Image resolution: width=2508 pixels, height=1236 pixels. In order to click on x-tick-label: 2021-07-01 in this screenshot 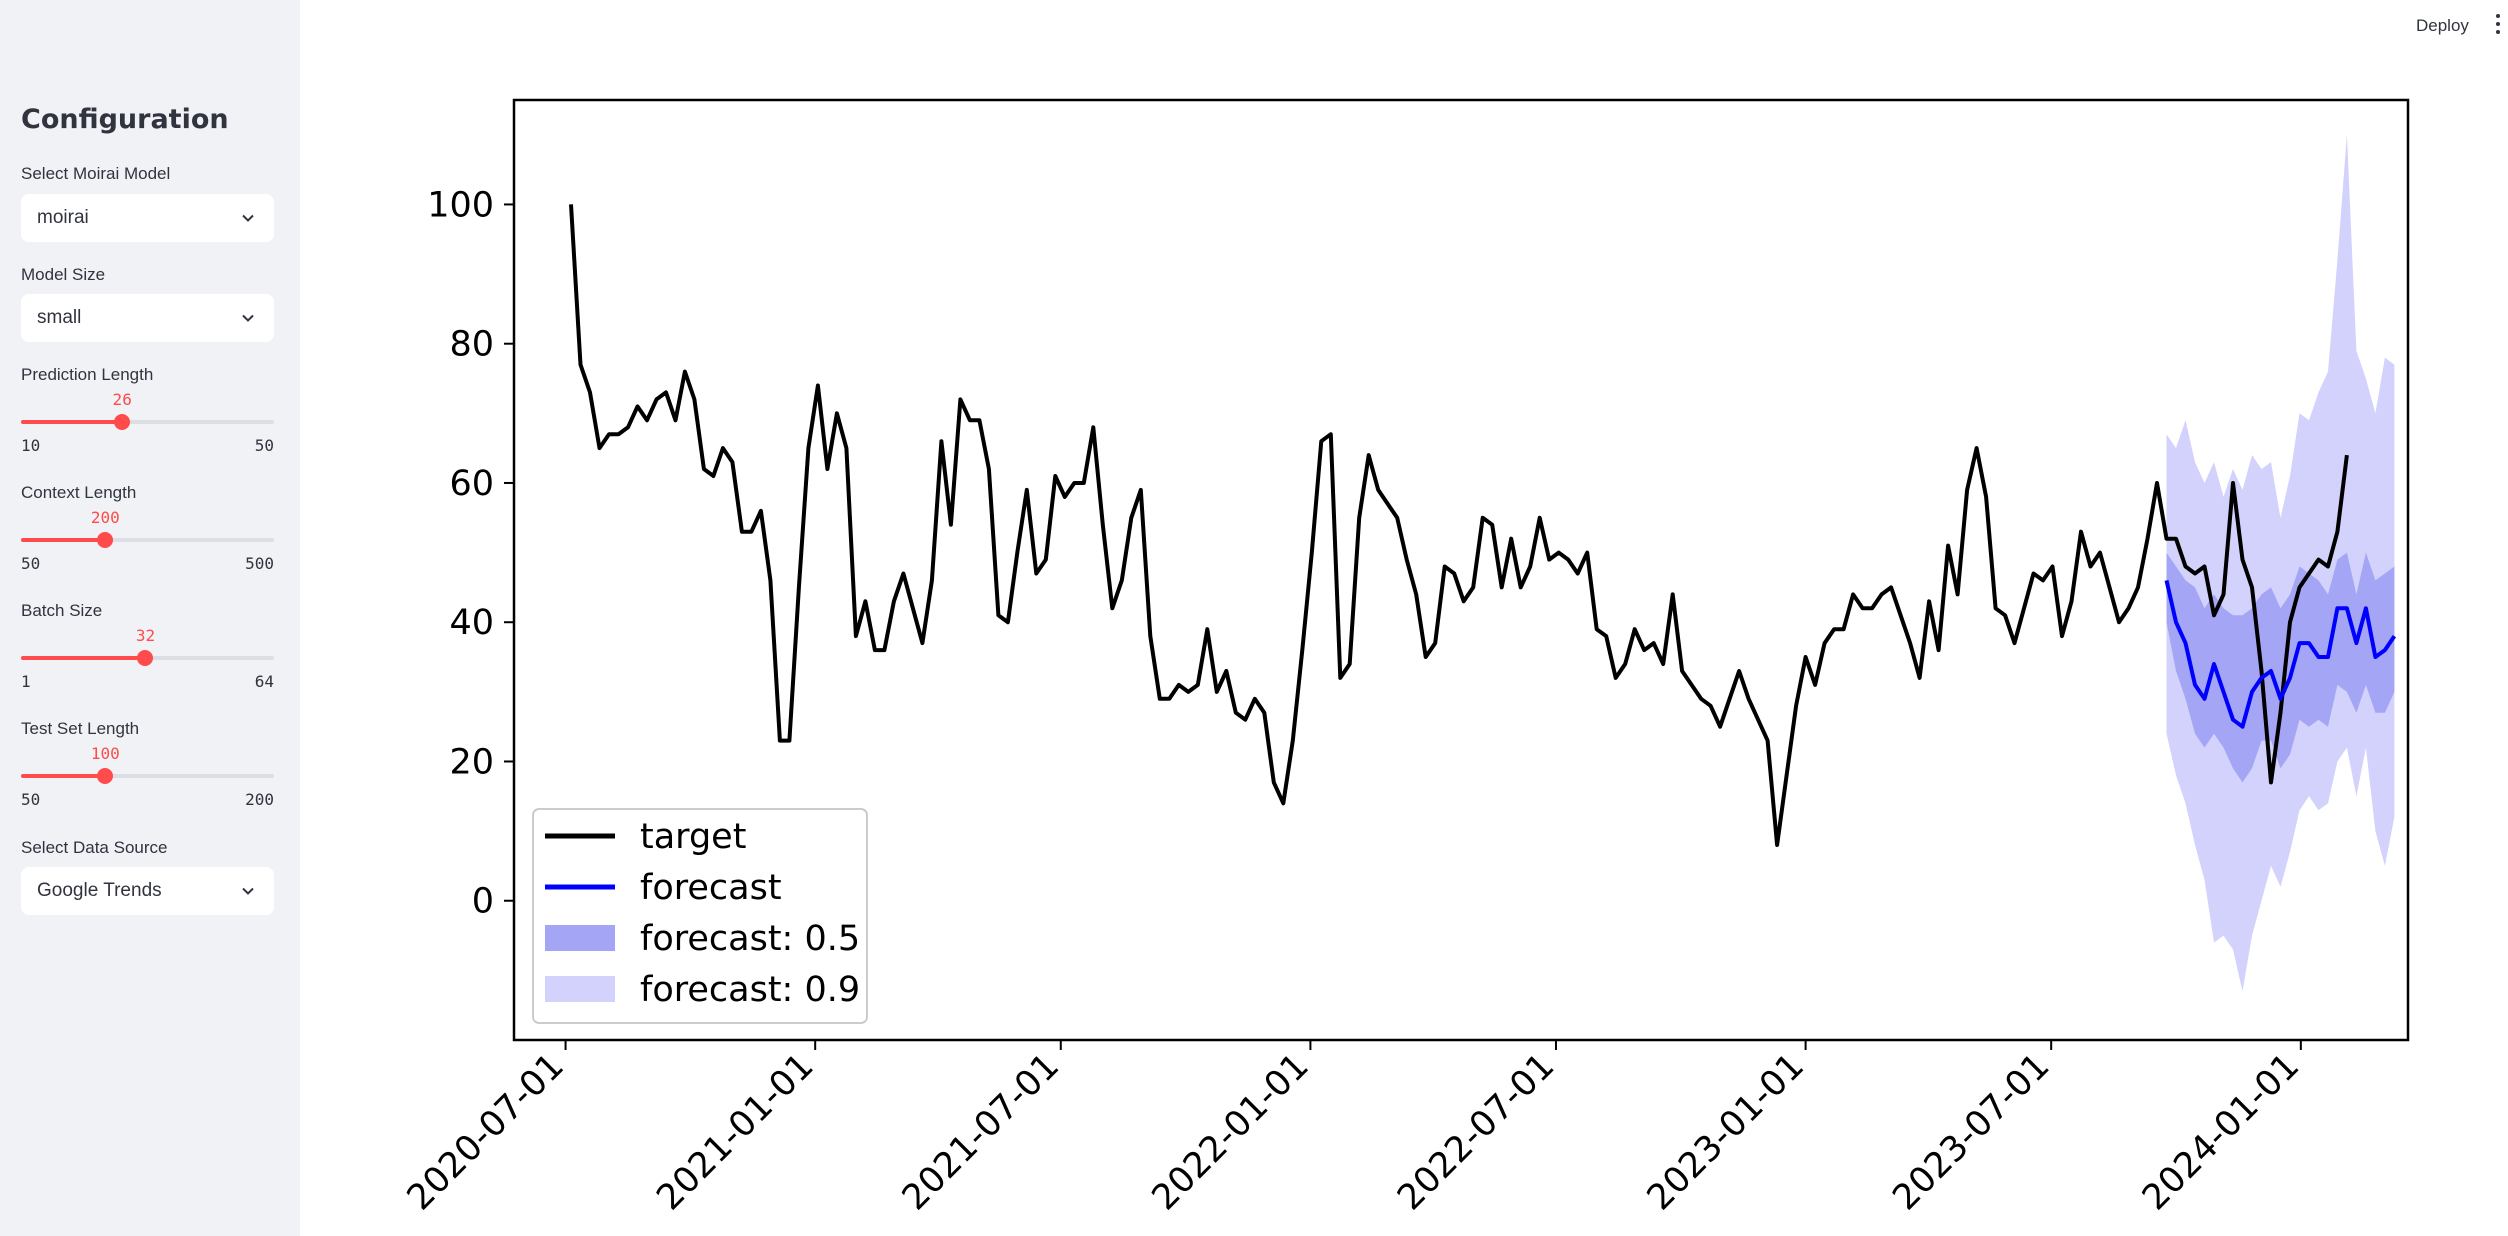, I will do `click(981, 1132)`.